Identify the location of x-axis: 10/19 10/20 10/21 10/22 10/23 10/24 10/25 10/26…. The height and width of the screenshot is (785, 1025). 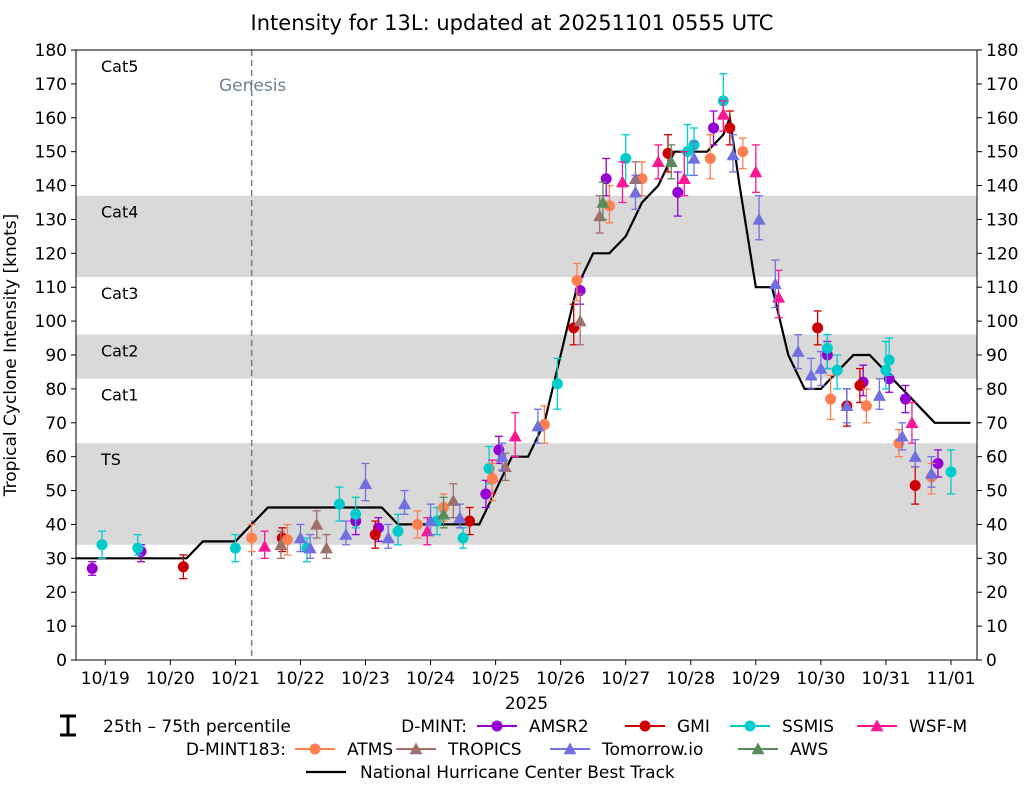
(528, 674).